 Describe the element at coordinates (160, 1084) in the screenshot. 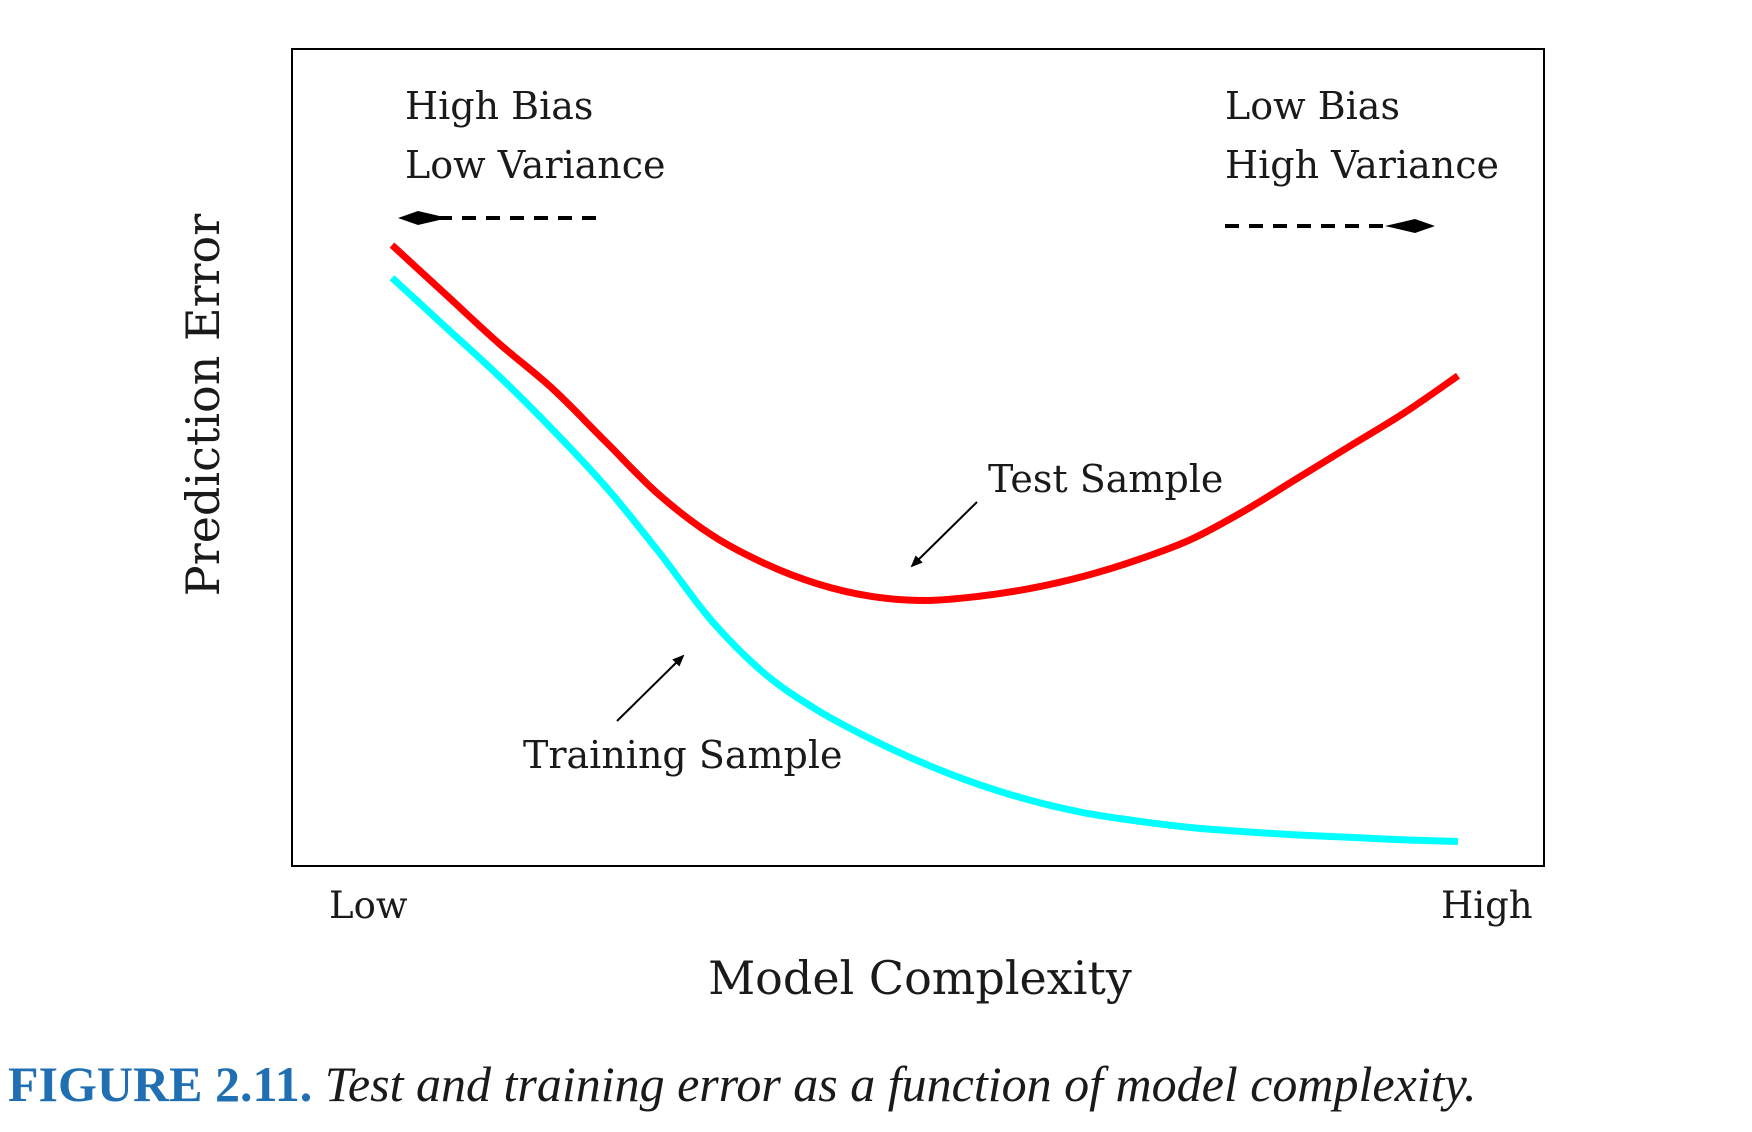

I see `figure-number: FIGURE 2.11.` at that location.